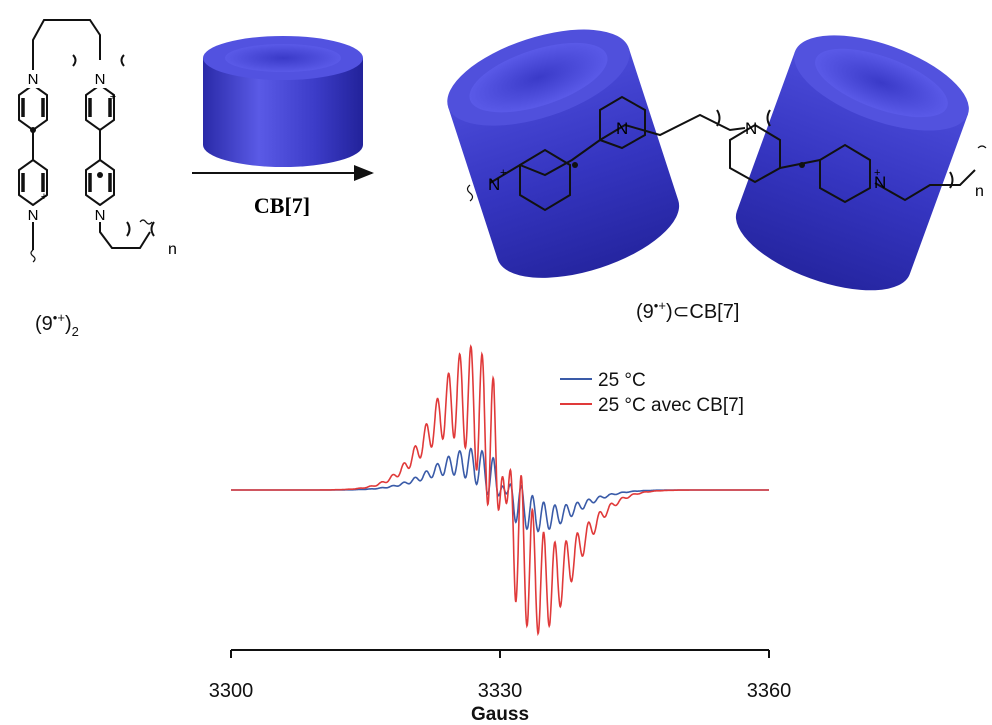 The image size is (992, 725). Describe the element at coordinates (57, 324) in the screenshot. I see `dimer-label: (9•+)2` at that location.